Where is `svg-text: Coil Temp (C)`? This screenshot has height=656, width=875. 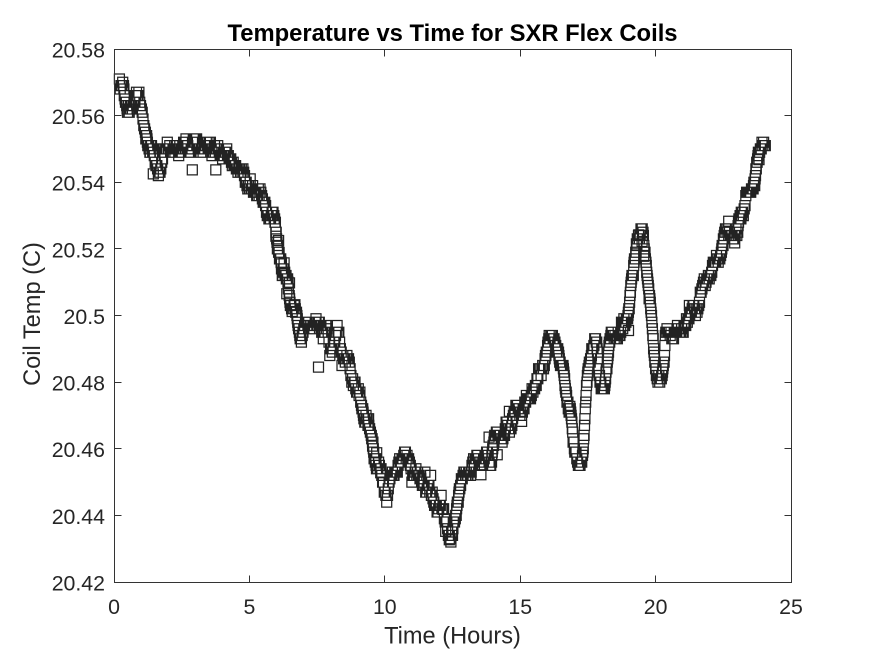 svg-text: Coil Temp (C) is located at coordinates (33, 314).